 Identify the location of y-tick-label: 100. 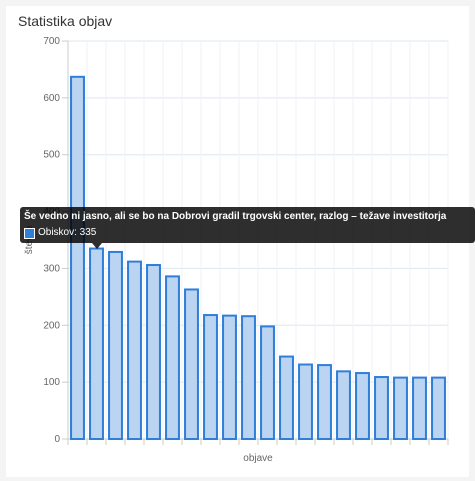
(51, 382).